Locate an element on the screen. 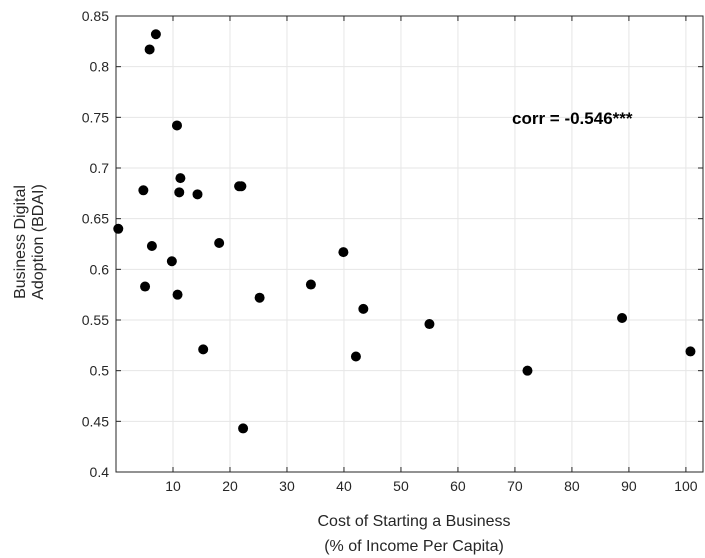 This screenshot has height=558, width=705. x-tick-label: 100 is located at coordinates (686, 486).